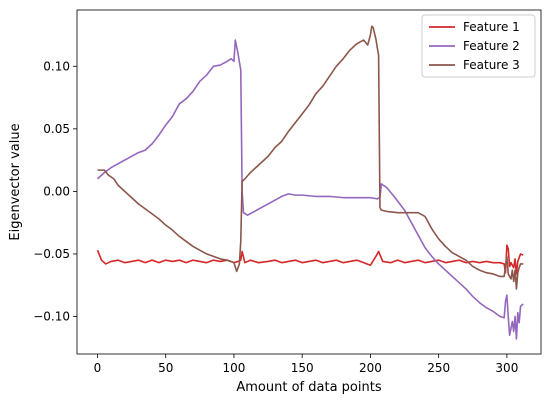  I want to click on legend-label: Feature 1, so click(491, 27).